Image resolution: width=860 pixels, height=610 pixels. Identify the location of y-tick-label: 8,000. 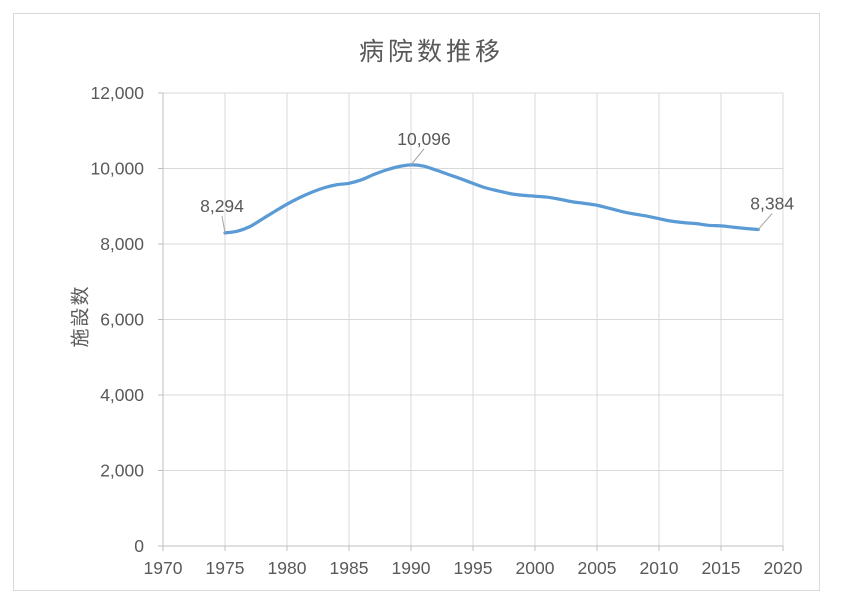
(122, 244).